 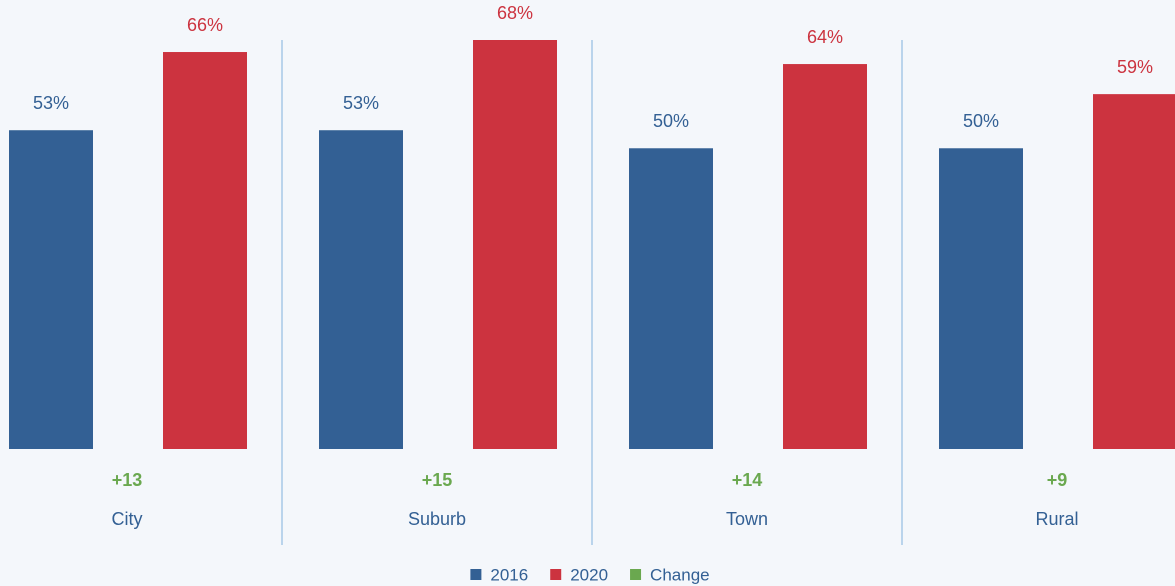 What do you see at coordinates (1135, 67) in the screenshot?
I see `data-label: 59%` at bounding box center [1135, 67].